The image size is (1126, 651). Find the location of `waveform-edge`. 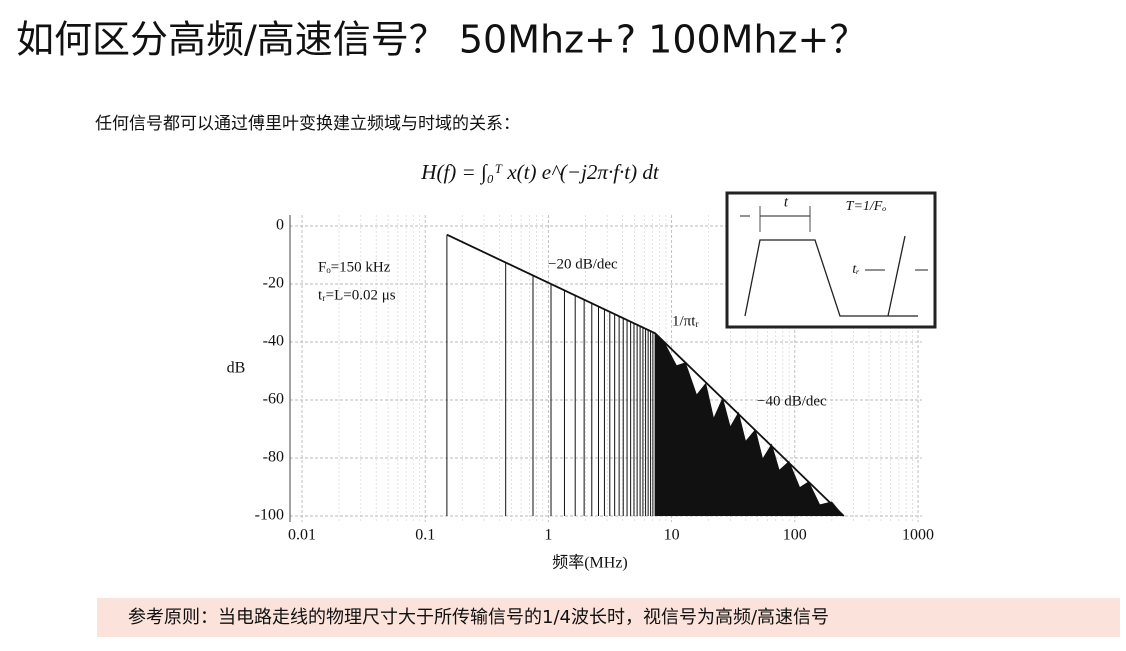

waveform-edge is located at coordinates (896, 276).